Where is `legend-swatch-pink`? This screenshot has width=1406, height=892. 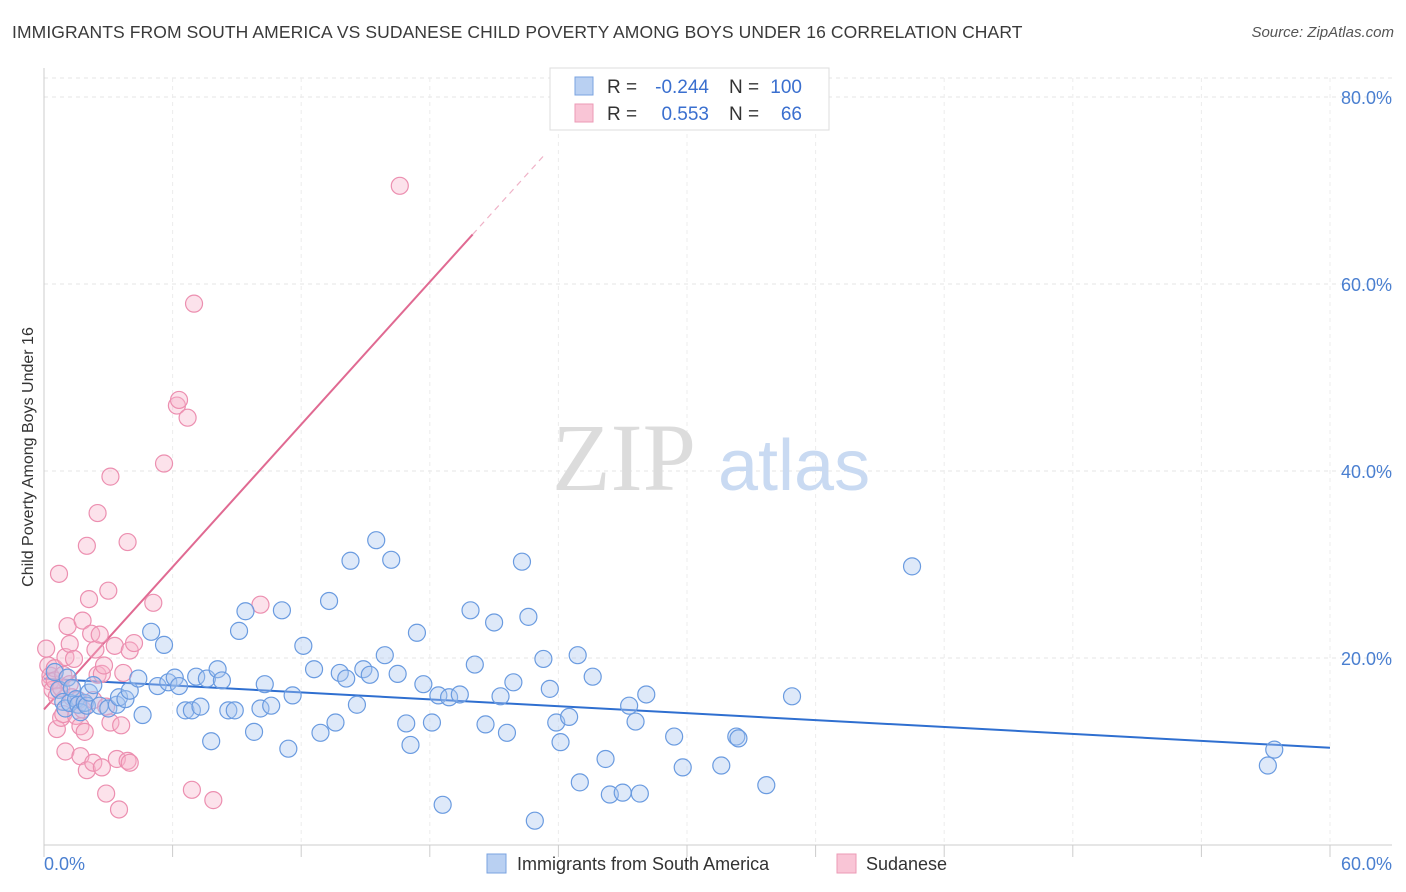 legend-swatch-pink is located at coordinates (584, 113).